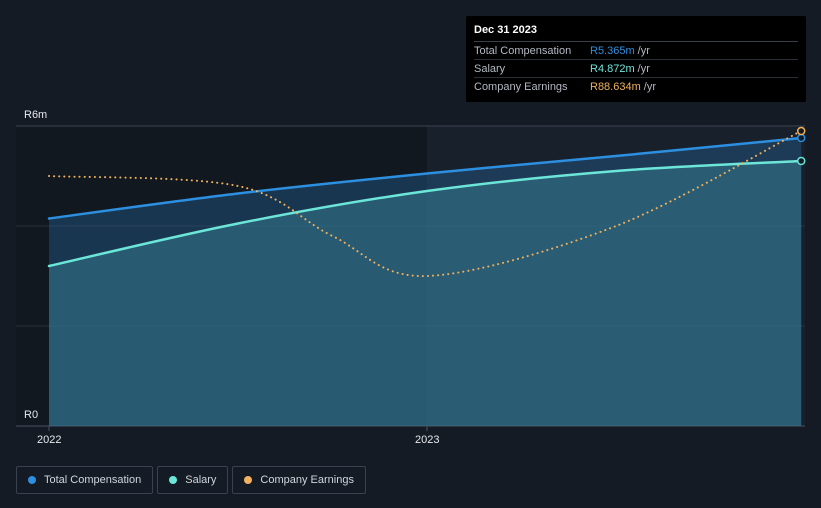 This screenshot has height=508, width=821. What do you see at coordinates (35, 115) in the screenshot?
I see `y-tick-label-max: R6m` at bounding box center [35, 115].